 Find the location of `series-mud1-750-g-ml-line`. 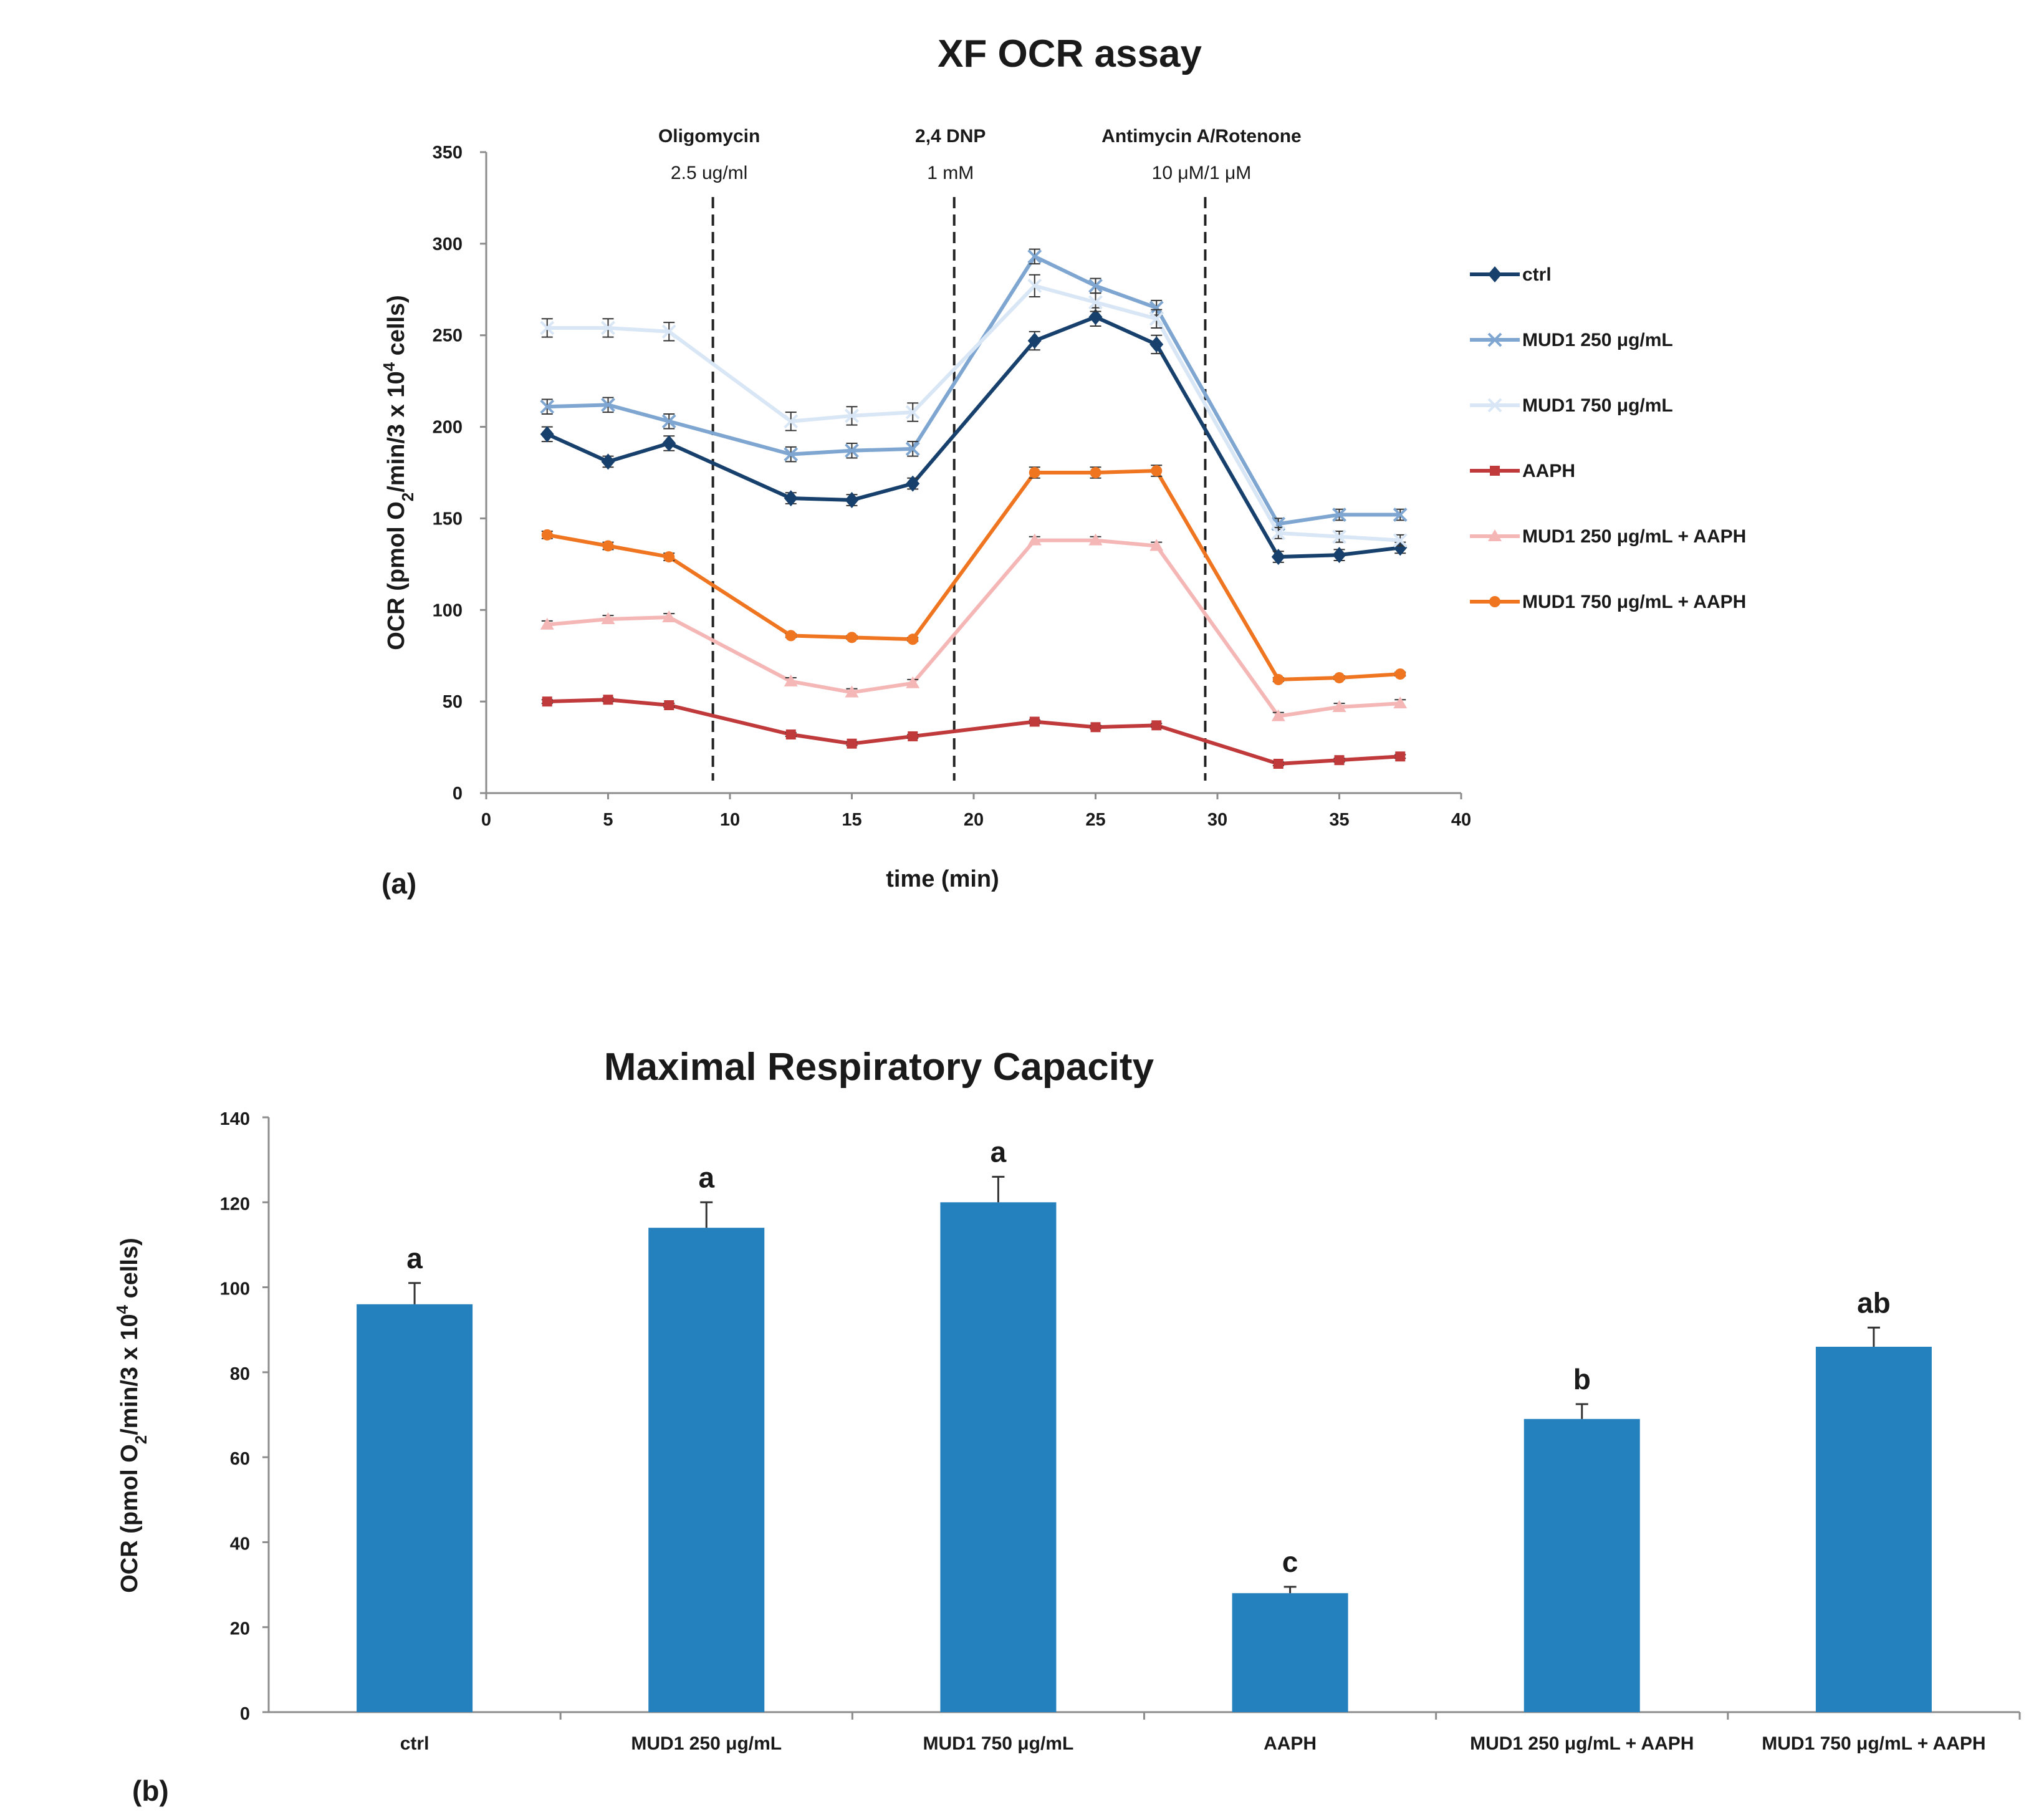

series-mud1-750-g-ml-line is located at coordinates (974, 413).